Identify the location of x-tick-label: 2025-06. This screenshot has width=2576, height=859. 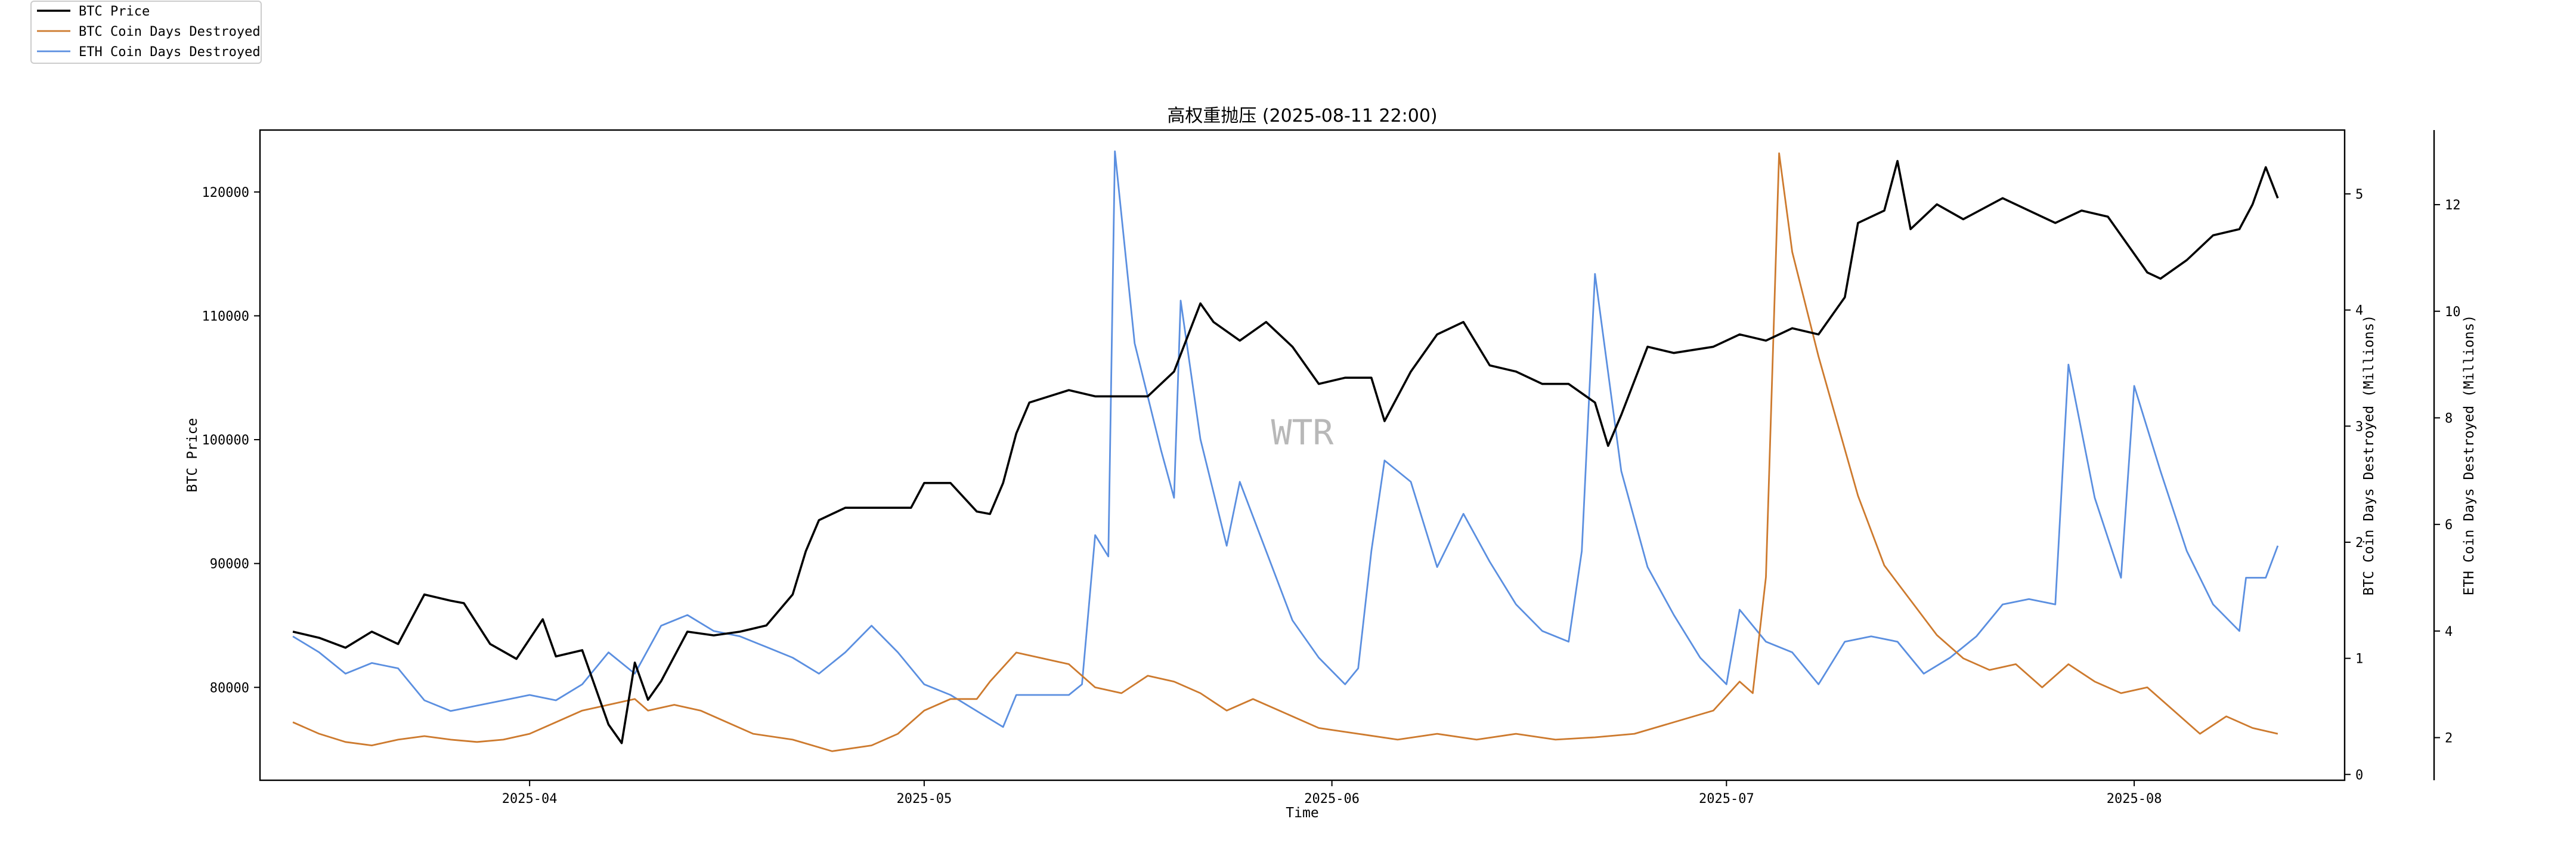
(1332, 799).